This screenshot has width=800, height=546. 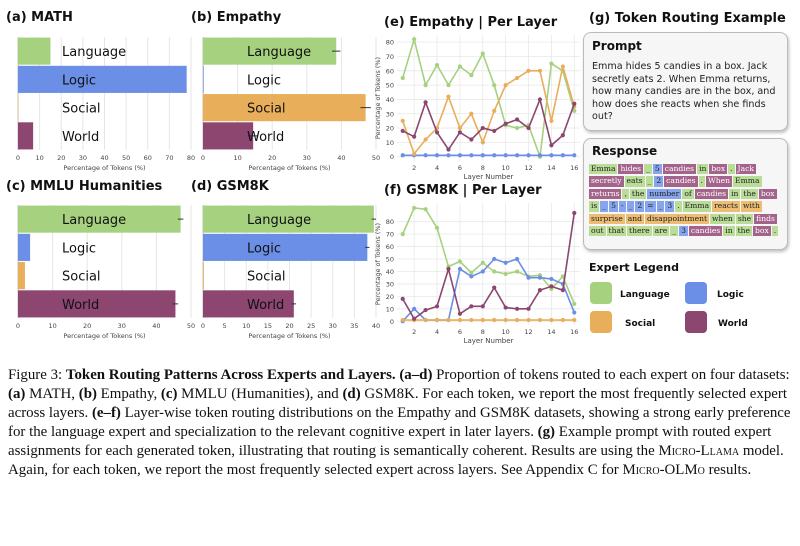 I want to click on caption-lead: Figure 3:, so click(x=37, y=375).